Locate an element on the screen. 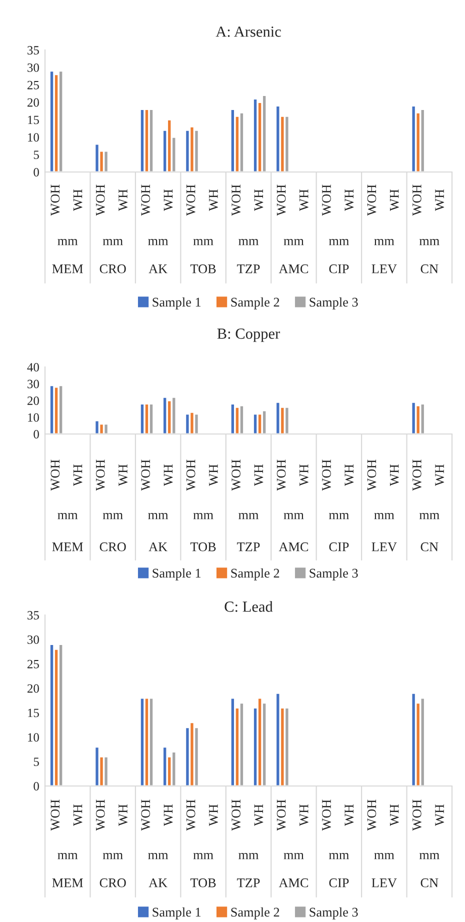 Image resolution: width=465 pixels, height=922 pixels. chart-title: C: Lead is located at coordinates (248, 606).